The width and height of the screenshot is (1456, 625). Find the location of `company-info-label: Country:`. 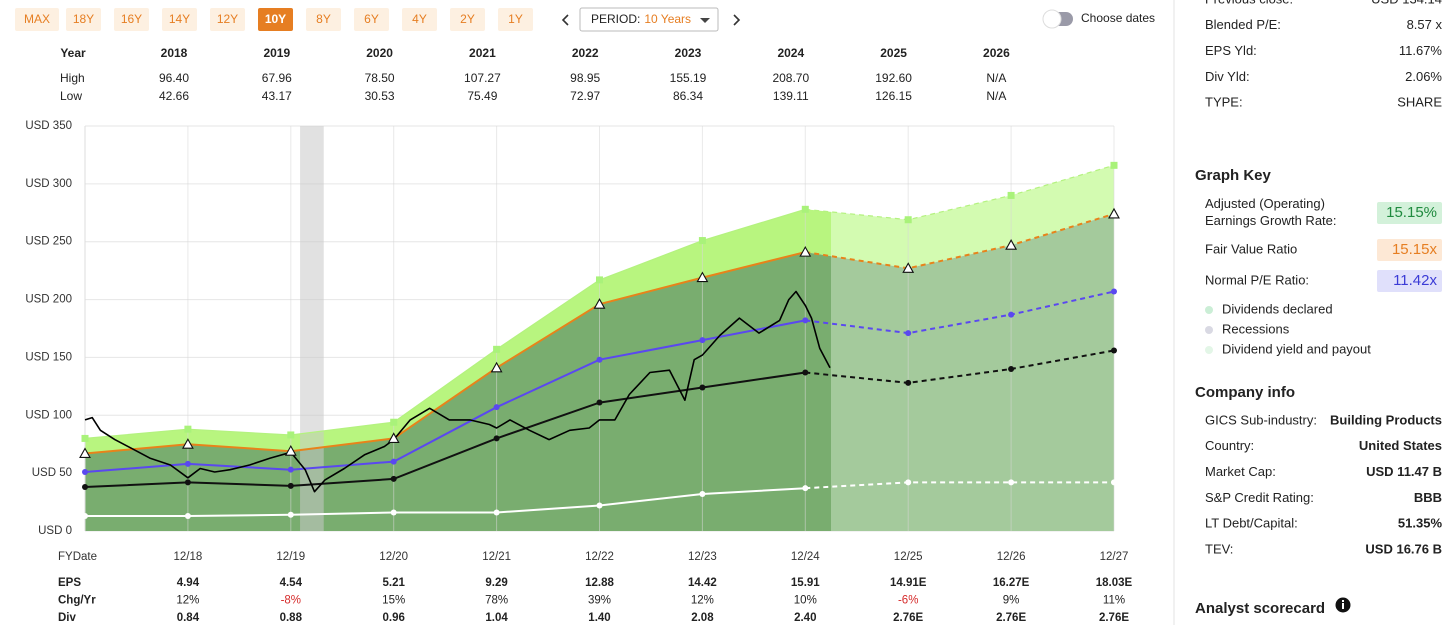

company-info-label: Country: is located at coordinates (1229, 445).